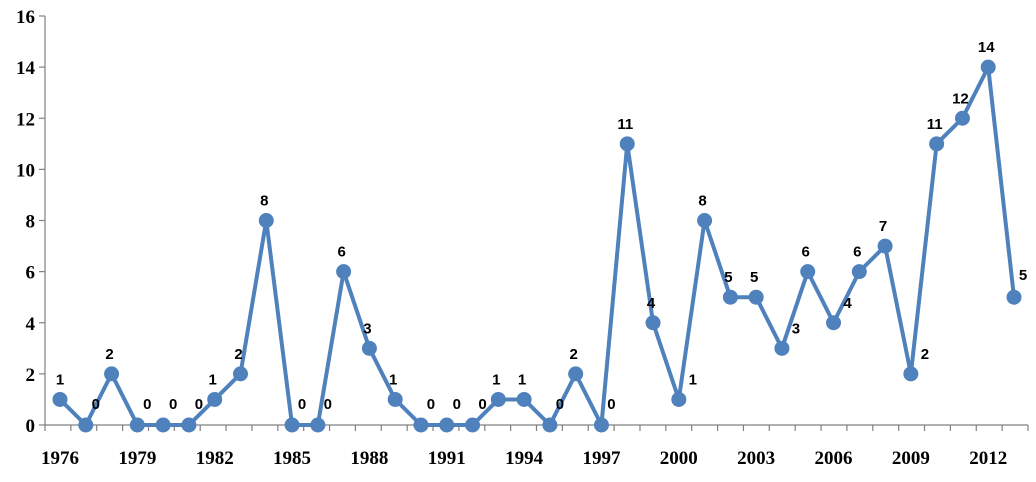  What do you see at coordinates (960, 98) in the screenshot?
I see `data-label: 12` at bounding box center [960, 98].